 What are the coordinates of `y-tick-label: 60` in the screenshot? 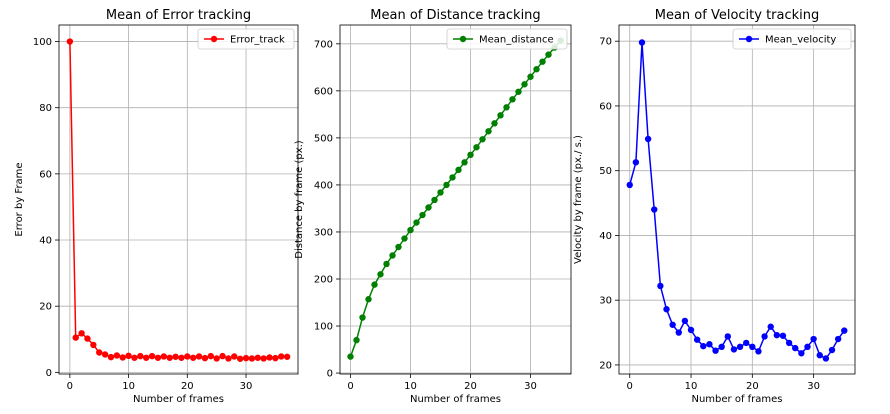 It's located at (605, 106).